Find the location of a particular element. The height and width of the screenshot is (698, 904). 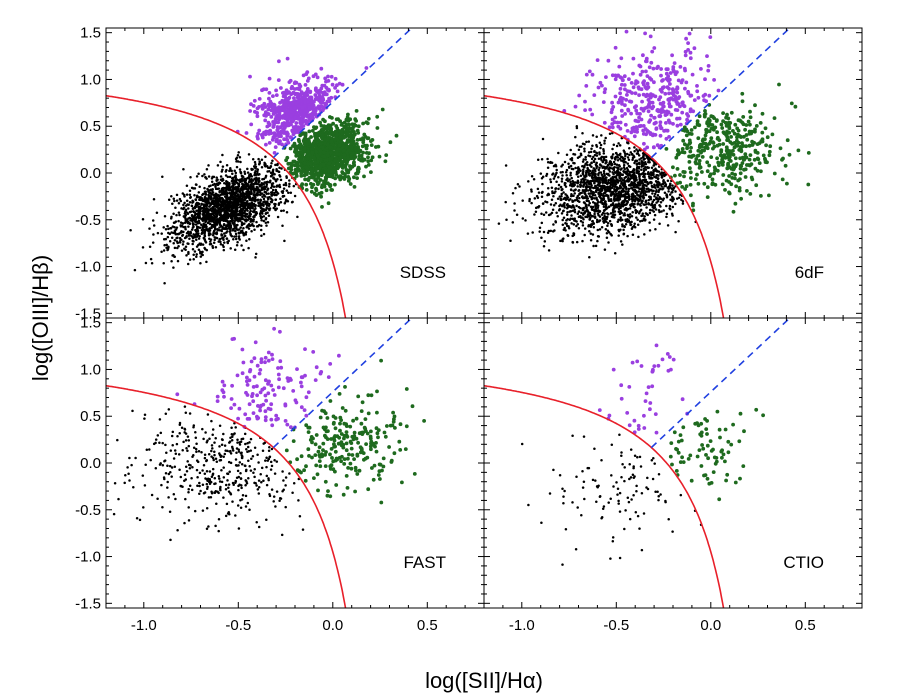

y-tick-label: -1.0 is located at coordinates (88, 267).